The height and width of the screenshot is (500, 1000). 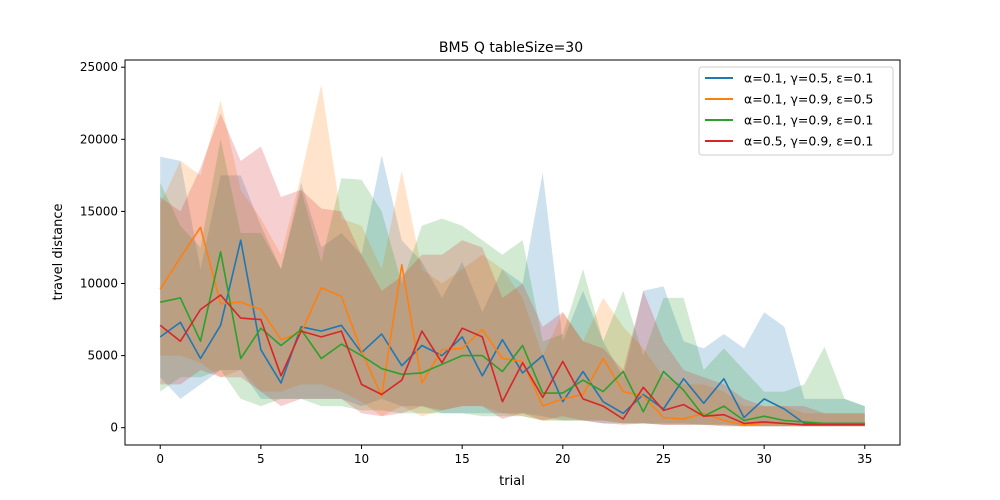 I want to click on y-tick-label: 10000, so click(x=99, y=284).